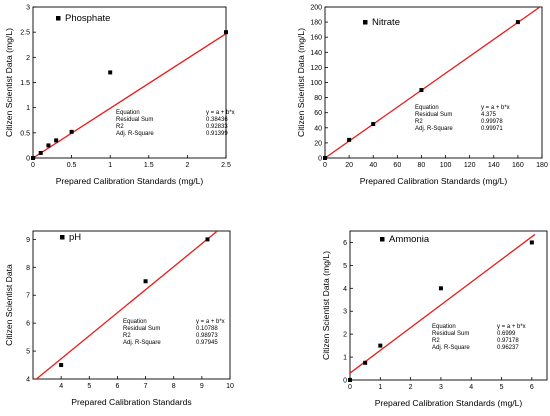  I want to click on x-tick-label: 100, so click(446, 165).